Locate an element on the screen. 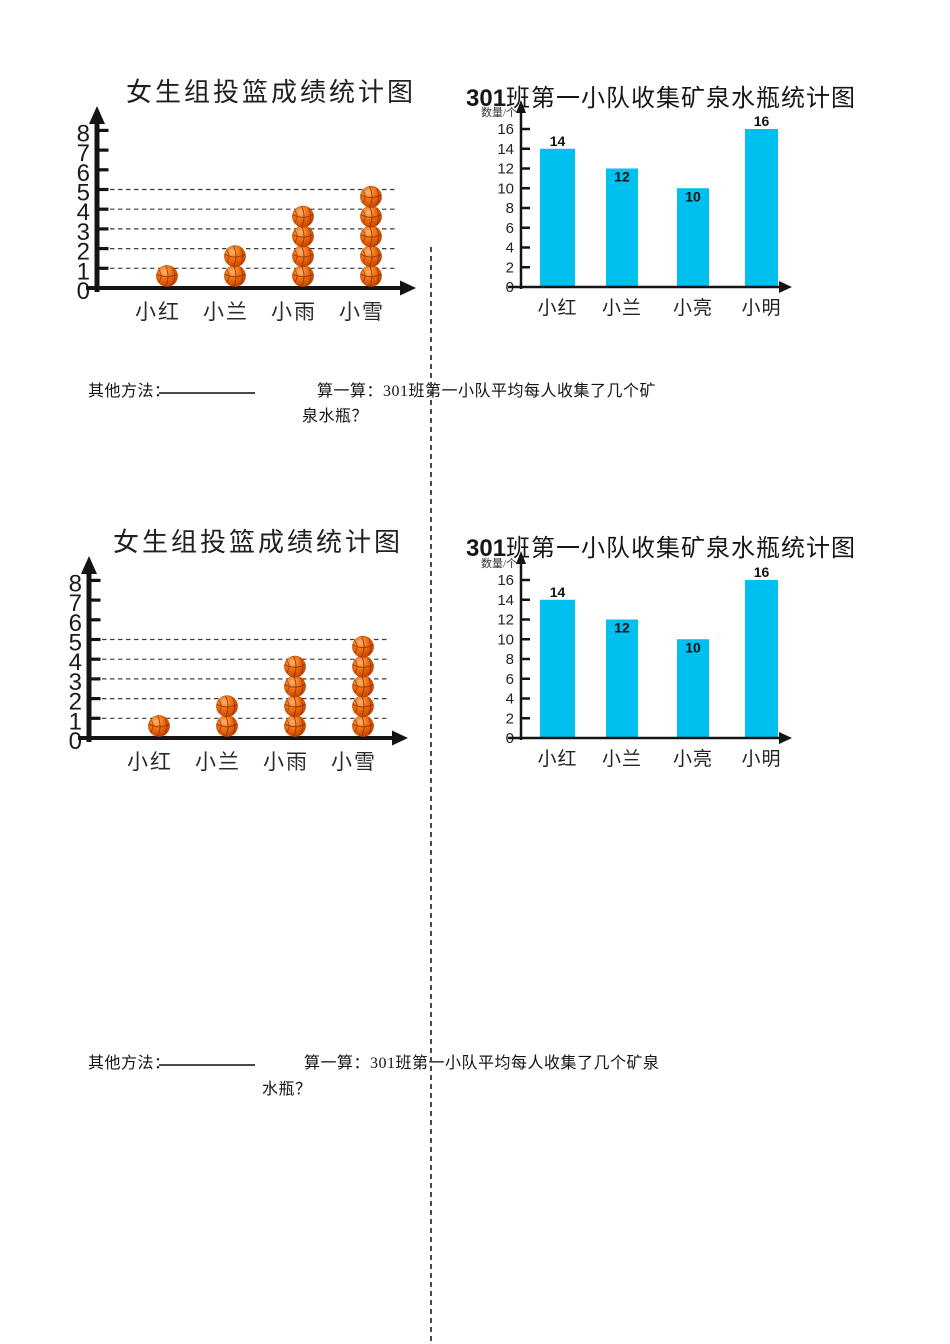 Image resolution: width=950 pixels, height=1344 pixels. y-axis is located at coordinates (521, 199).